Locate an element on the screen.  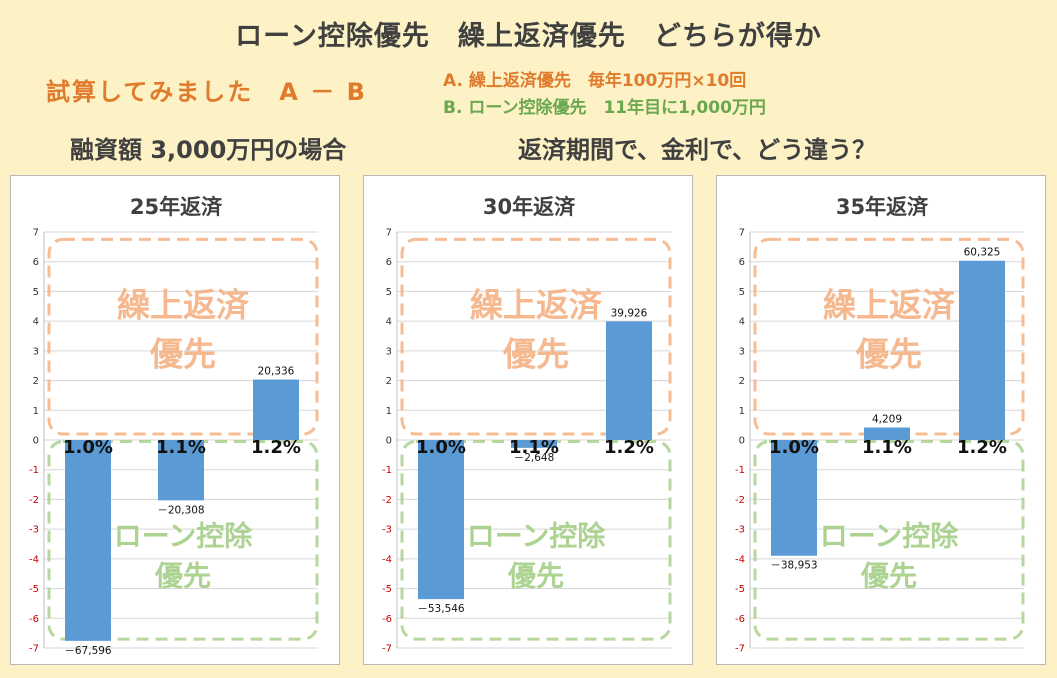
data-label: －67,596 is located at coordinates (88, 651).